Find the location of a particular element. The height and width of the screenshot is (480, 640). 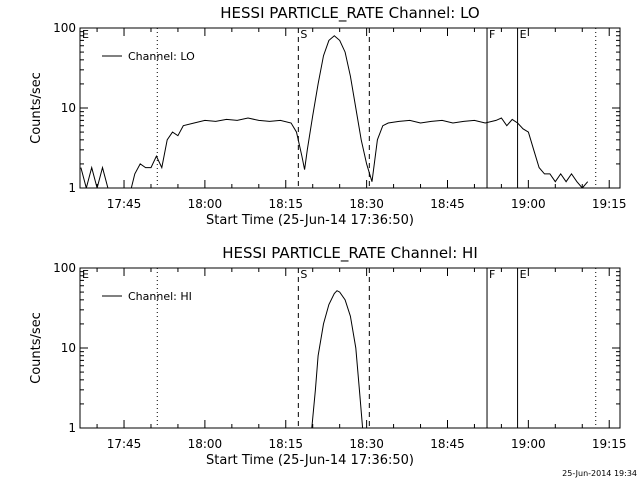

hi-legend-label: Channel: HI is located at coordinates (160, 296).